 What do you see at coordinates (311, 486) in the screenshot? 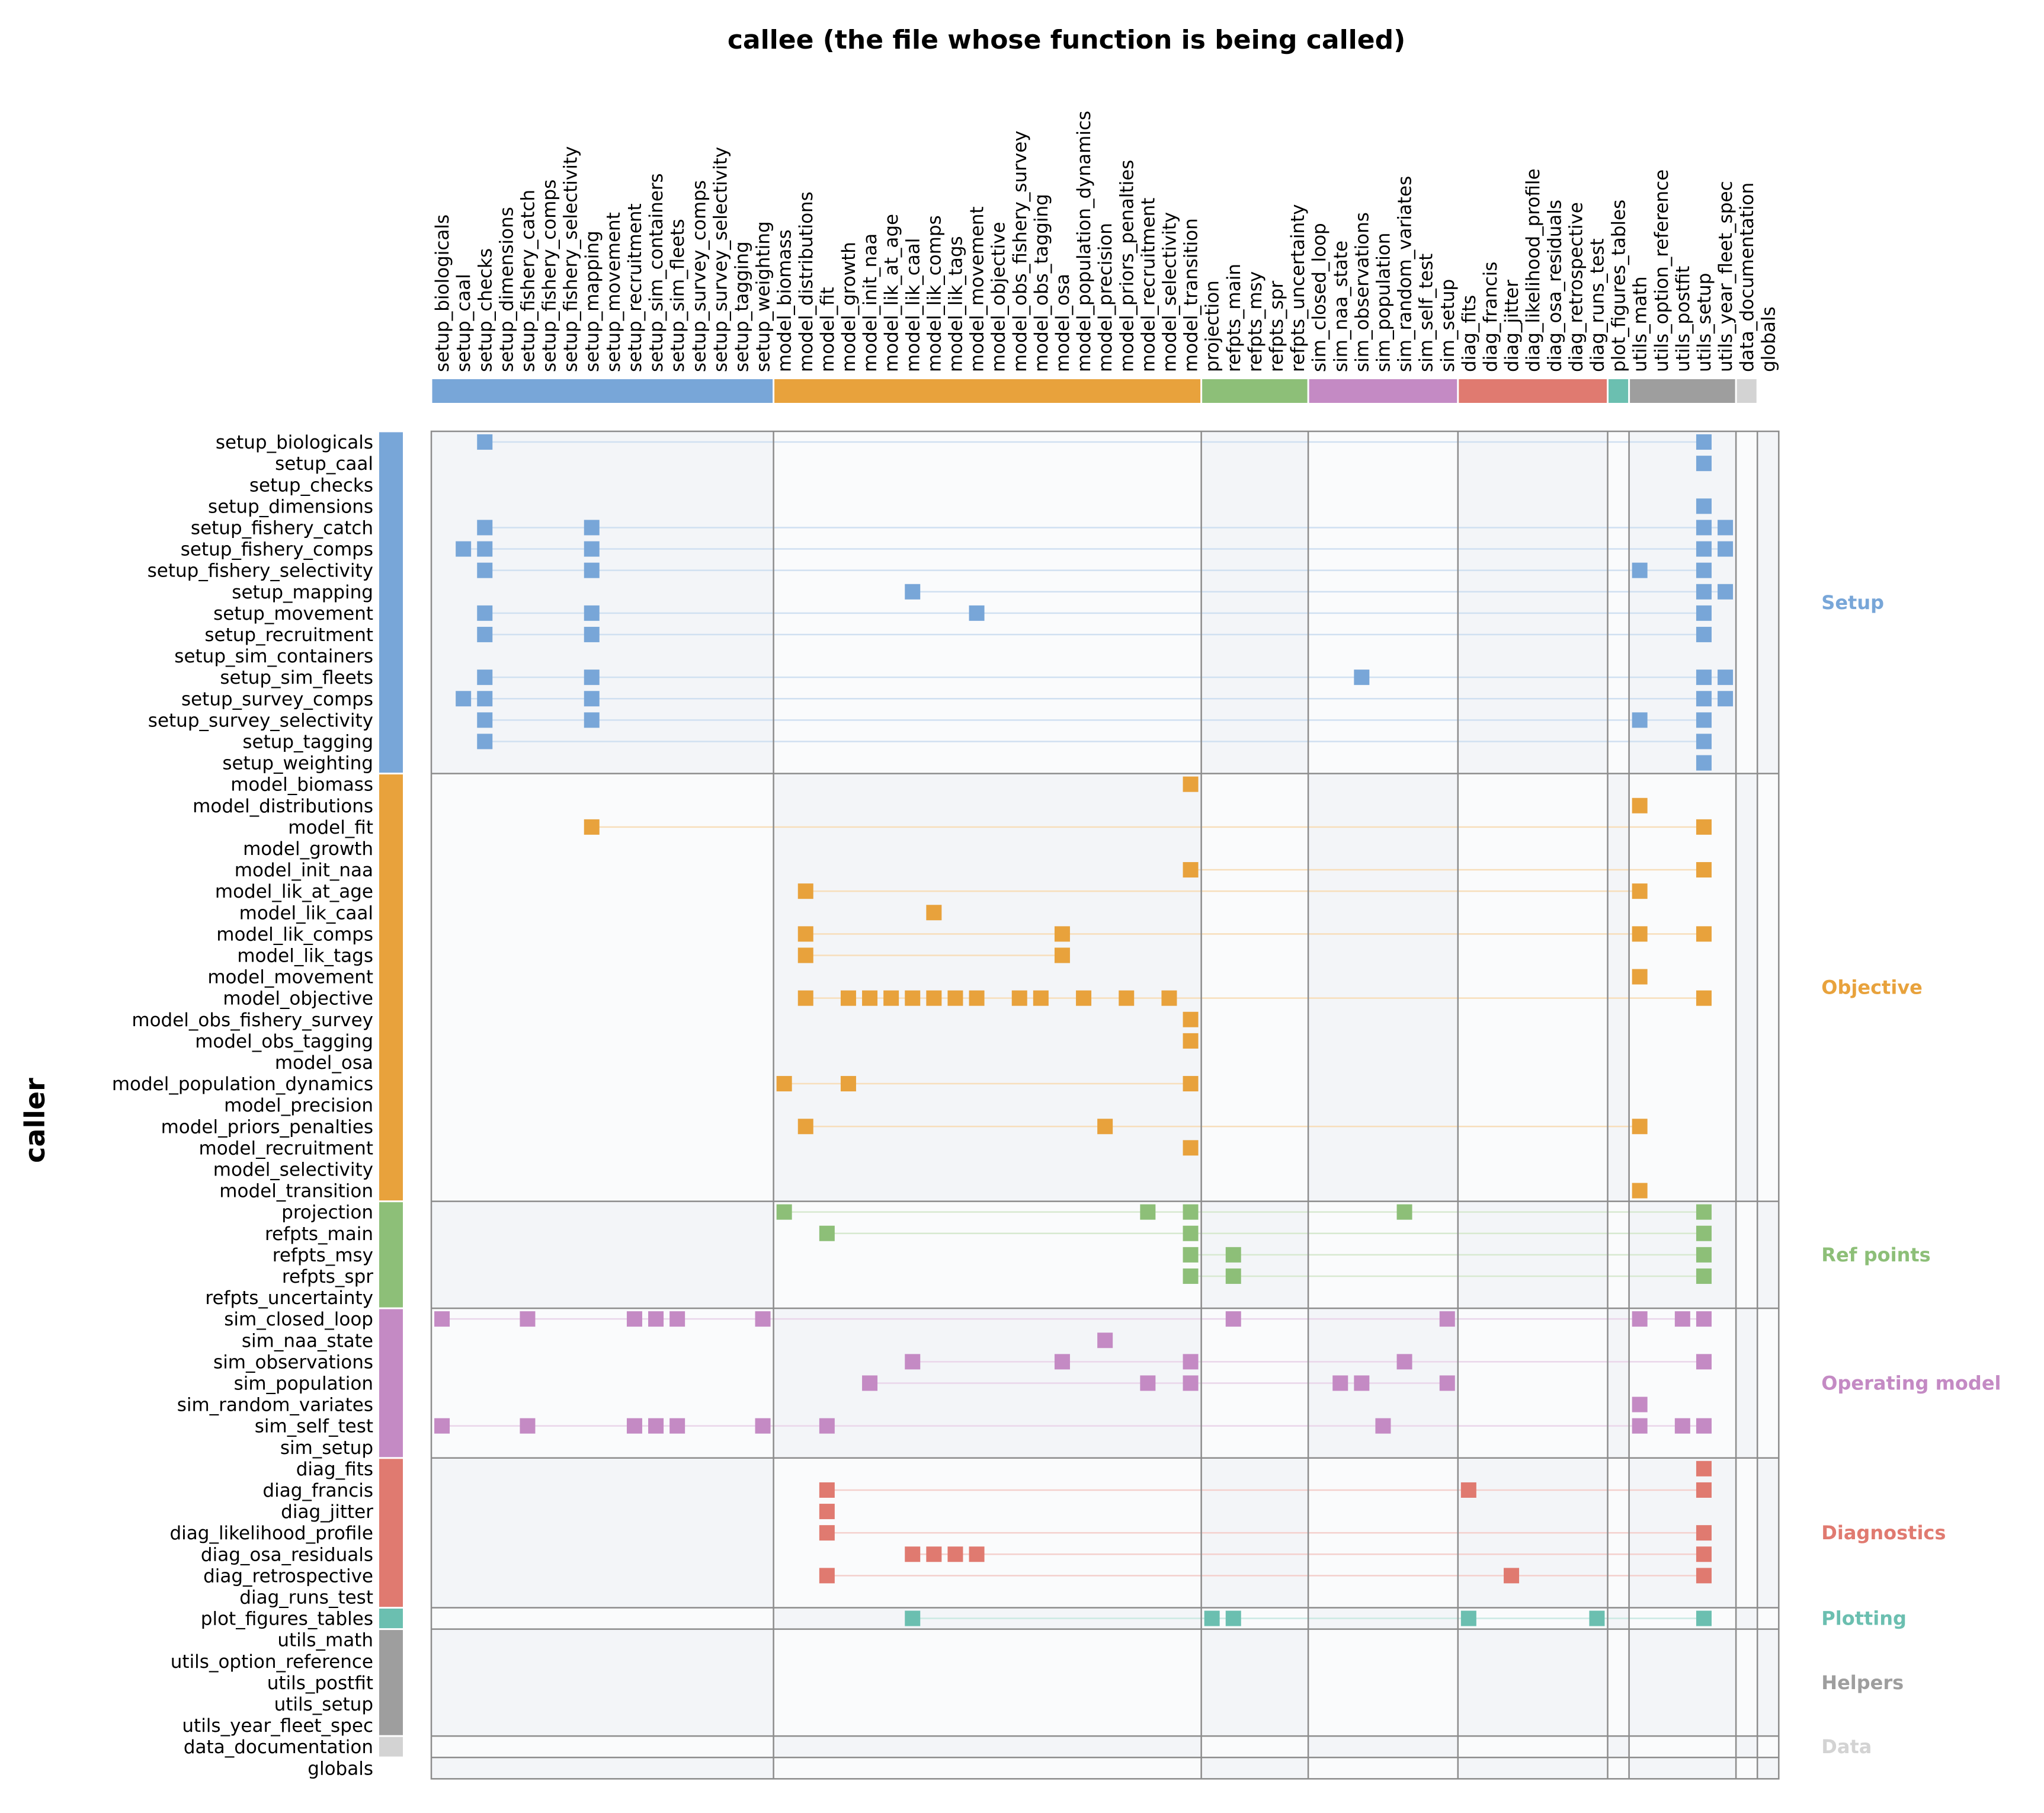
I see `row-tick-label: setup_checks` at bounding box center [311, 486].